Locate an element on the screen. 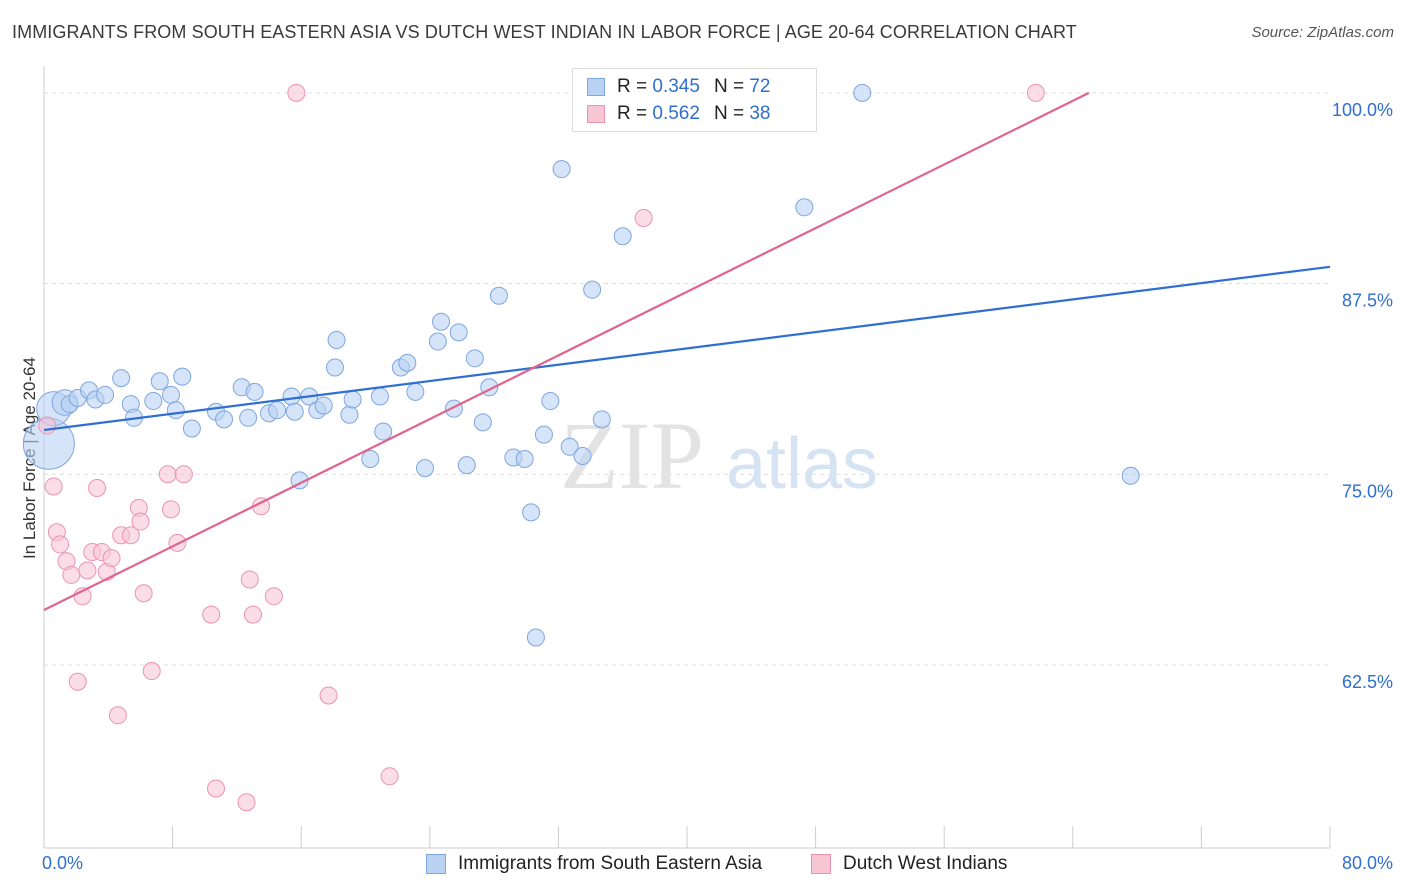 This screenshot has height=892, width=1406. watermark-atlas: atlas is located at coordinates (802, 464).